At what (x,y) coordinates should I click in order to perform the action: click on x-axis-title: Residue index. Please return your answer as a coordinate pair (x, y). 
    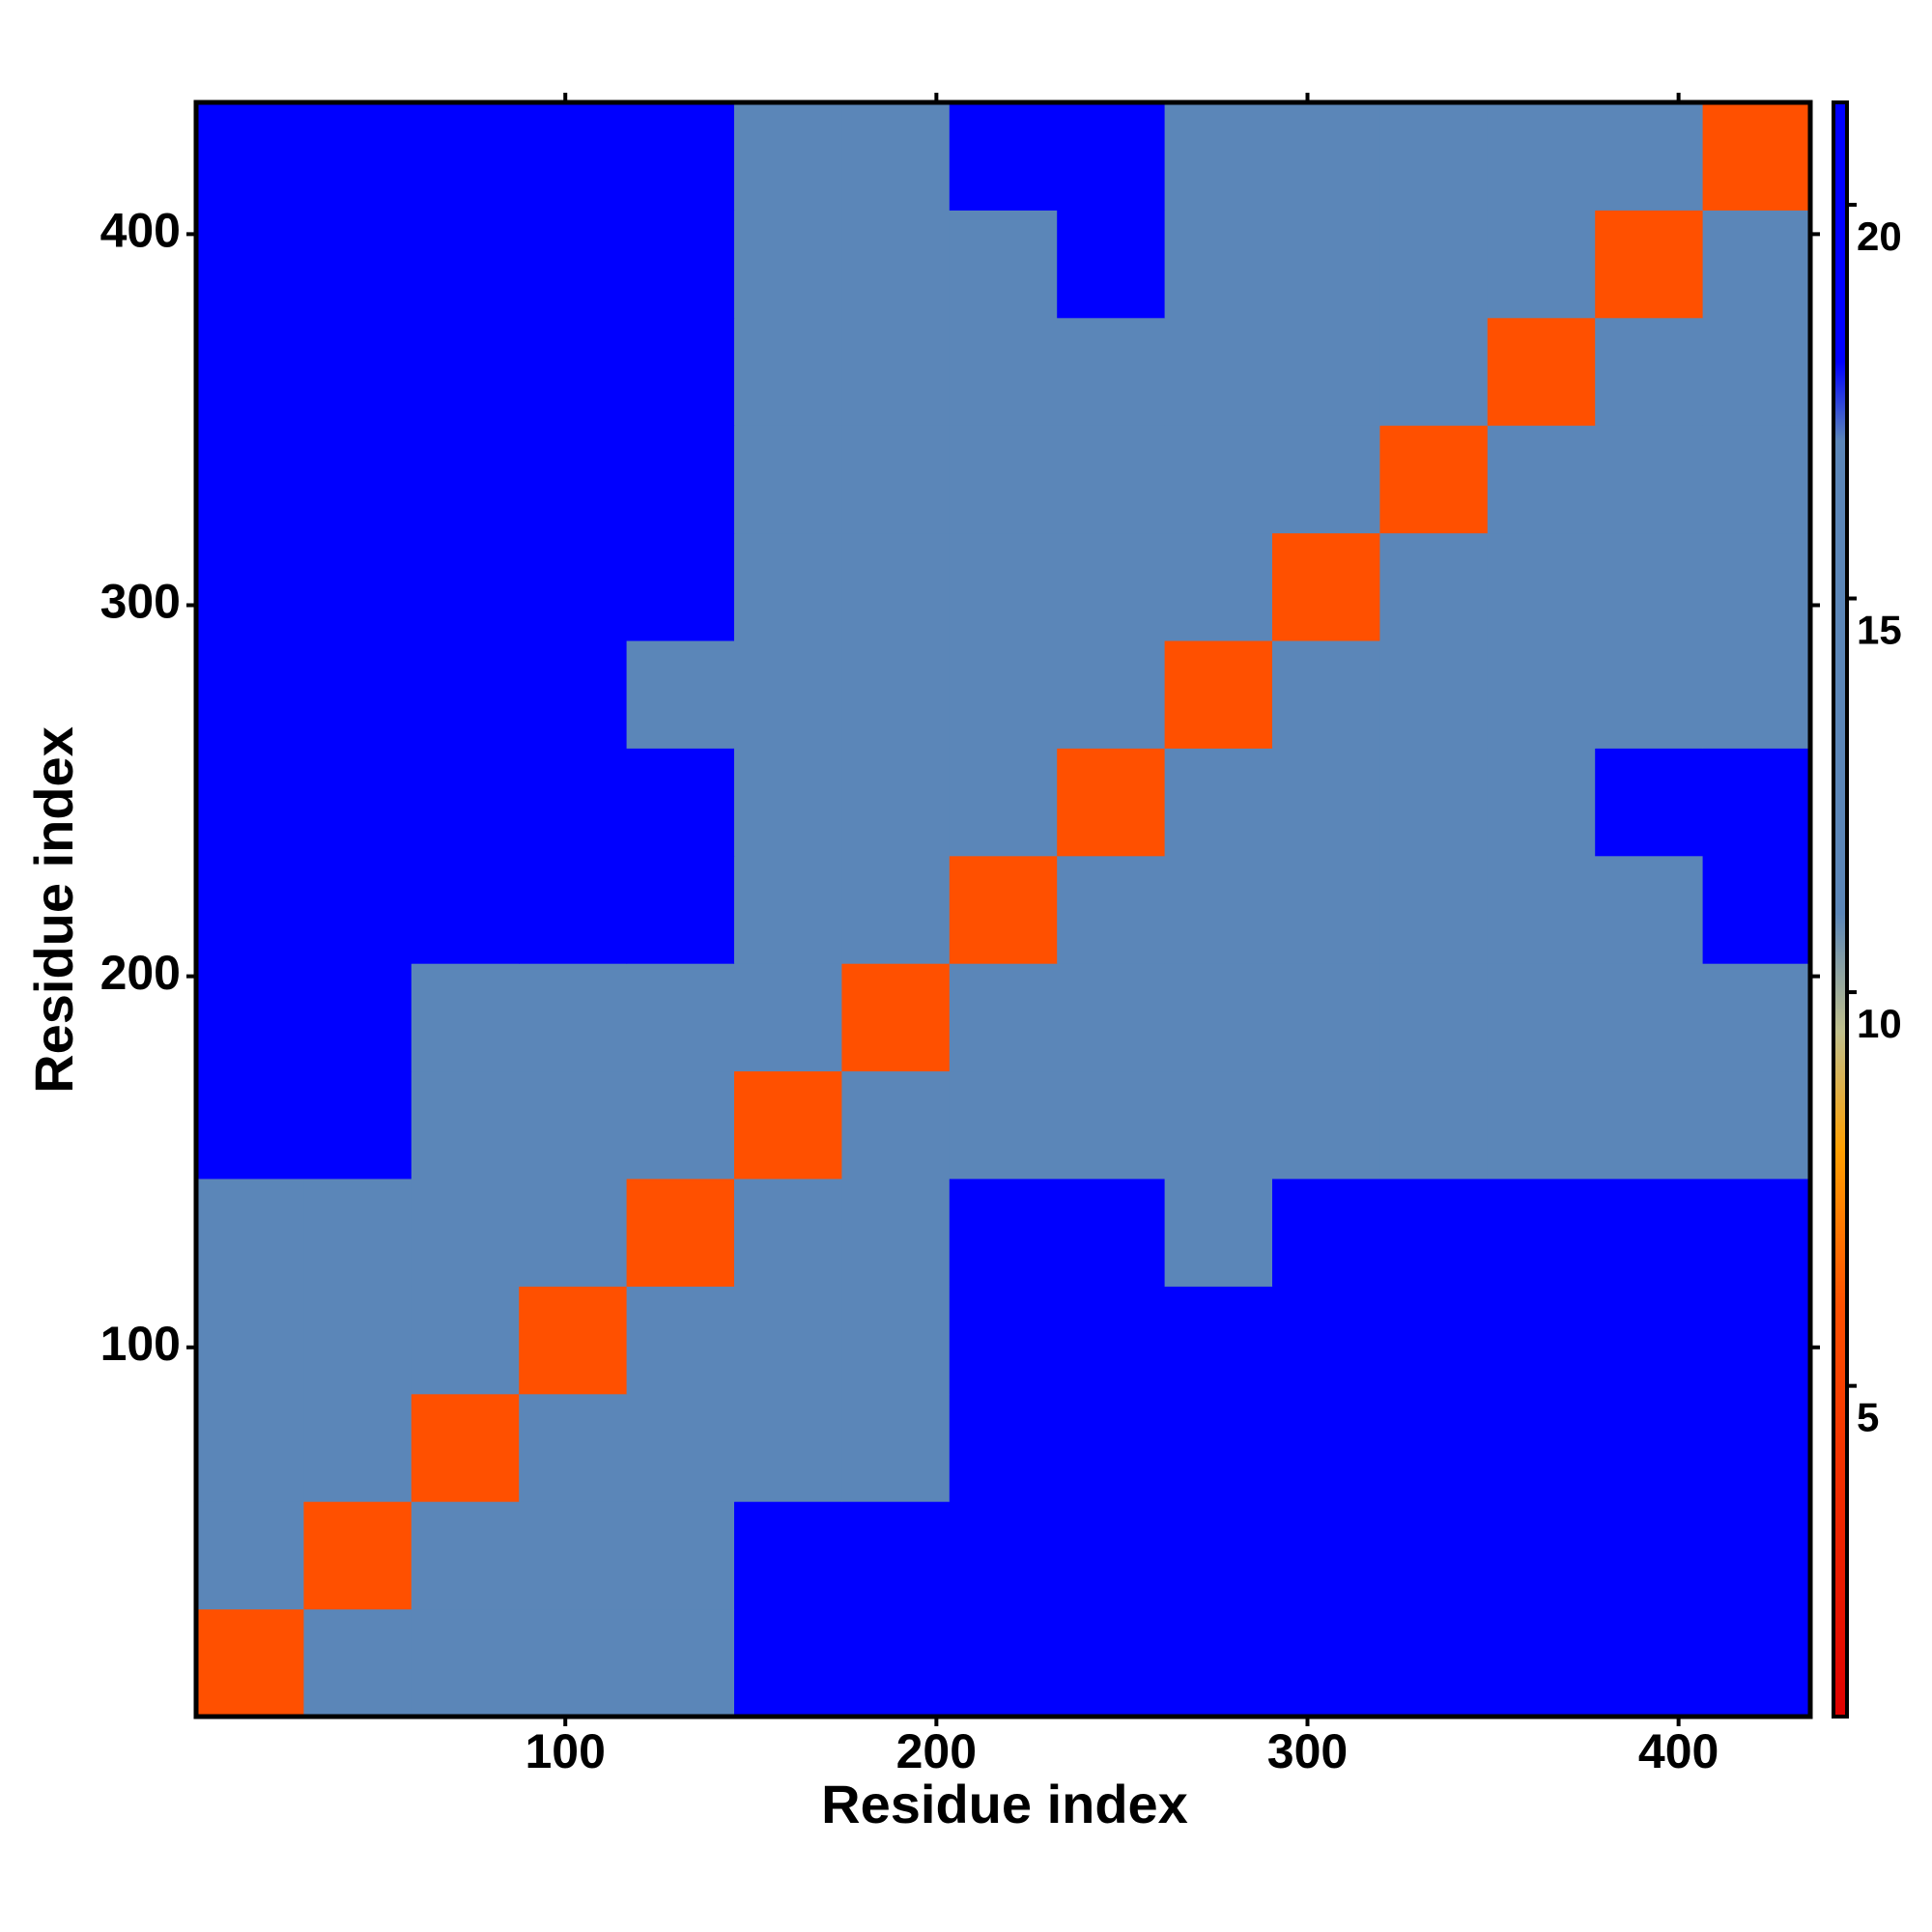
    Looking at the image, I should click on (1005, 1804).